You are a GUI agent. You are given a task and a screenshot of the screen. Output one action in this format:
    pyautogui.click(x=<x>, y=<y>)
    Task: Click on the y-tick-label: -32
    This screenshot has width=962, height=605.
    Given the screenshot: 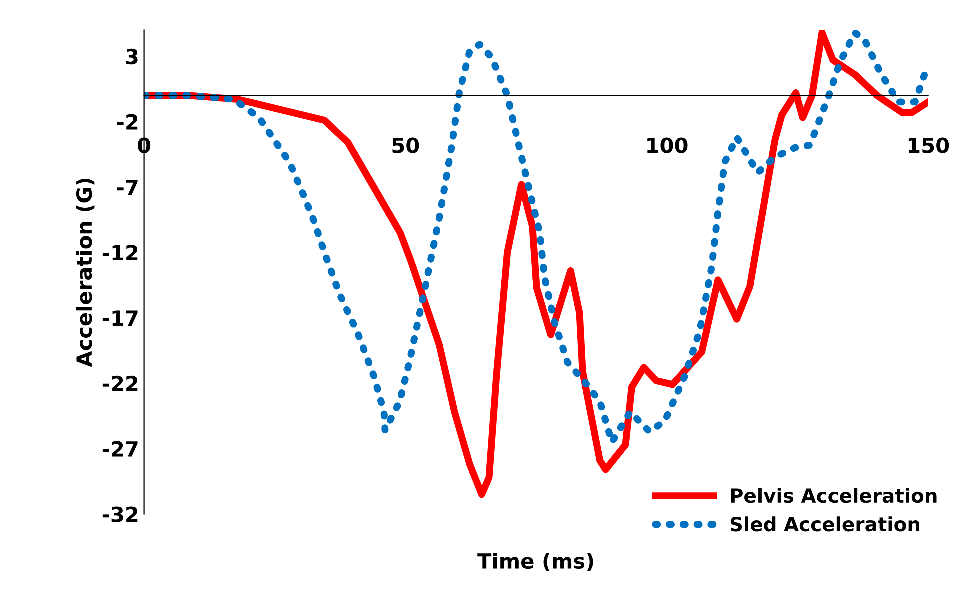 What is the action you would take?
    pyautogui.click(x=120, y=514)
    